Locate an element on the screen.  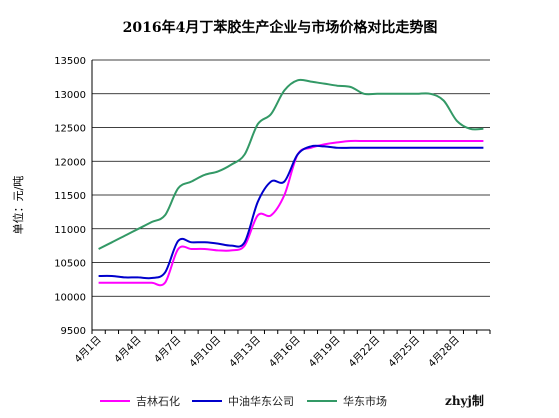
y-tick-label: 12500 is located at coordinates (70, 129).